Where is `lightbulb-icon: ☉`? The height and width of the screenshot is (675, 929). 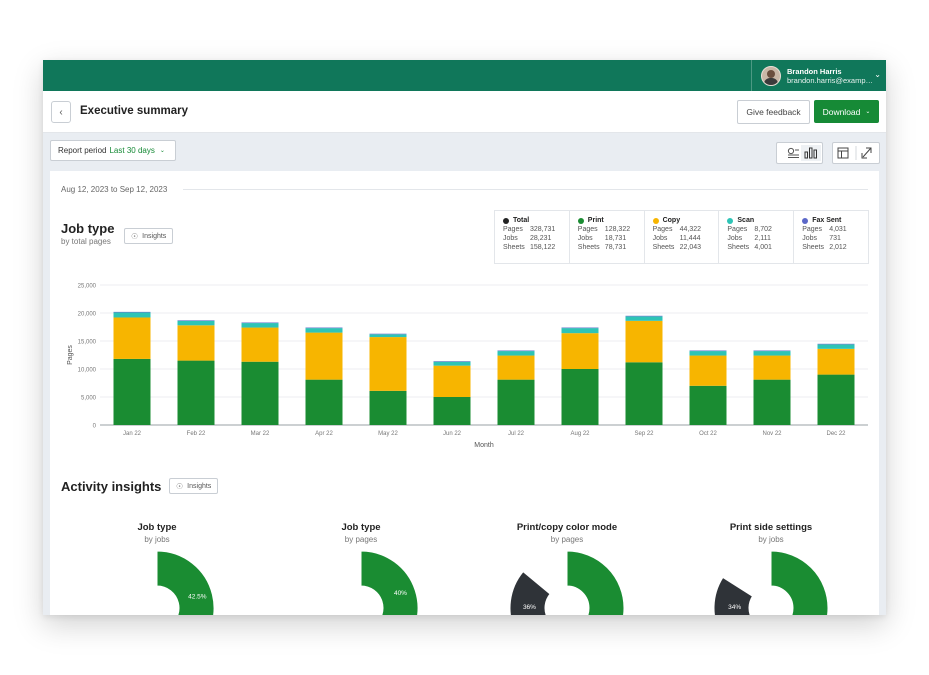
lightbulb-icon: ☉ is located at coordinates (135, 236).